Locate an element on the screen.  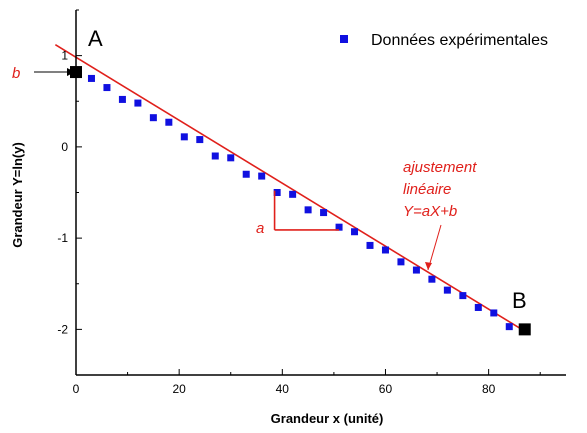
slope-label: a is located at coordinates (260, 228).